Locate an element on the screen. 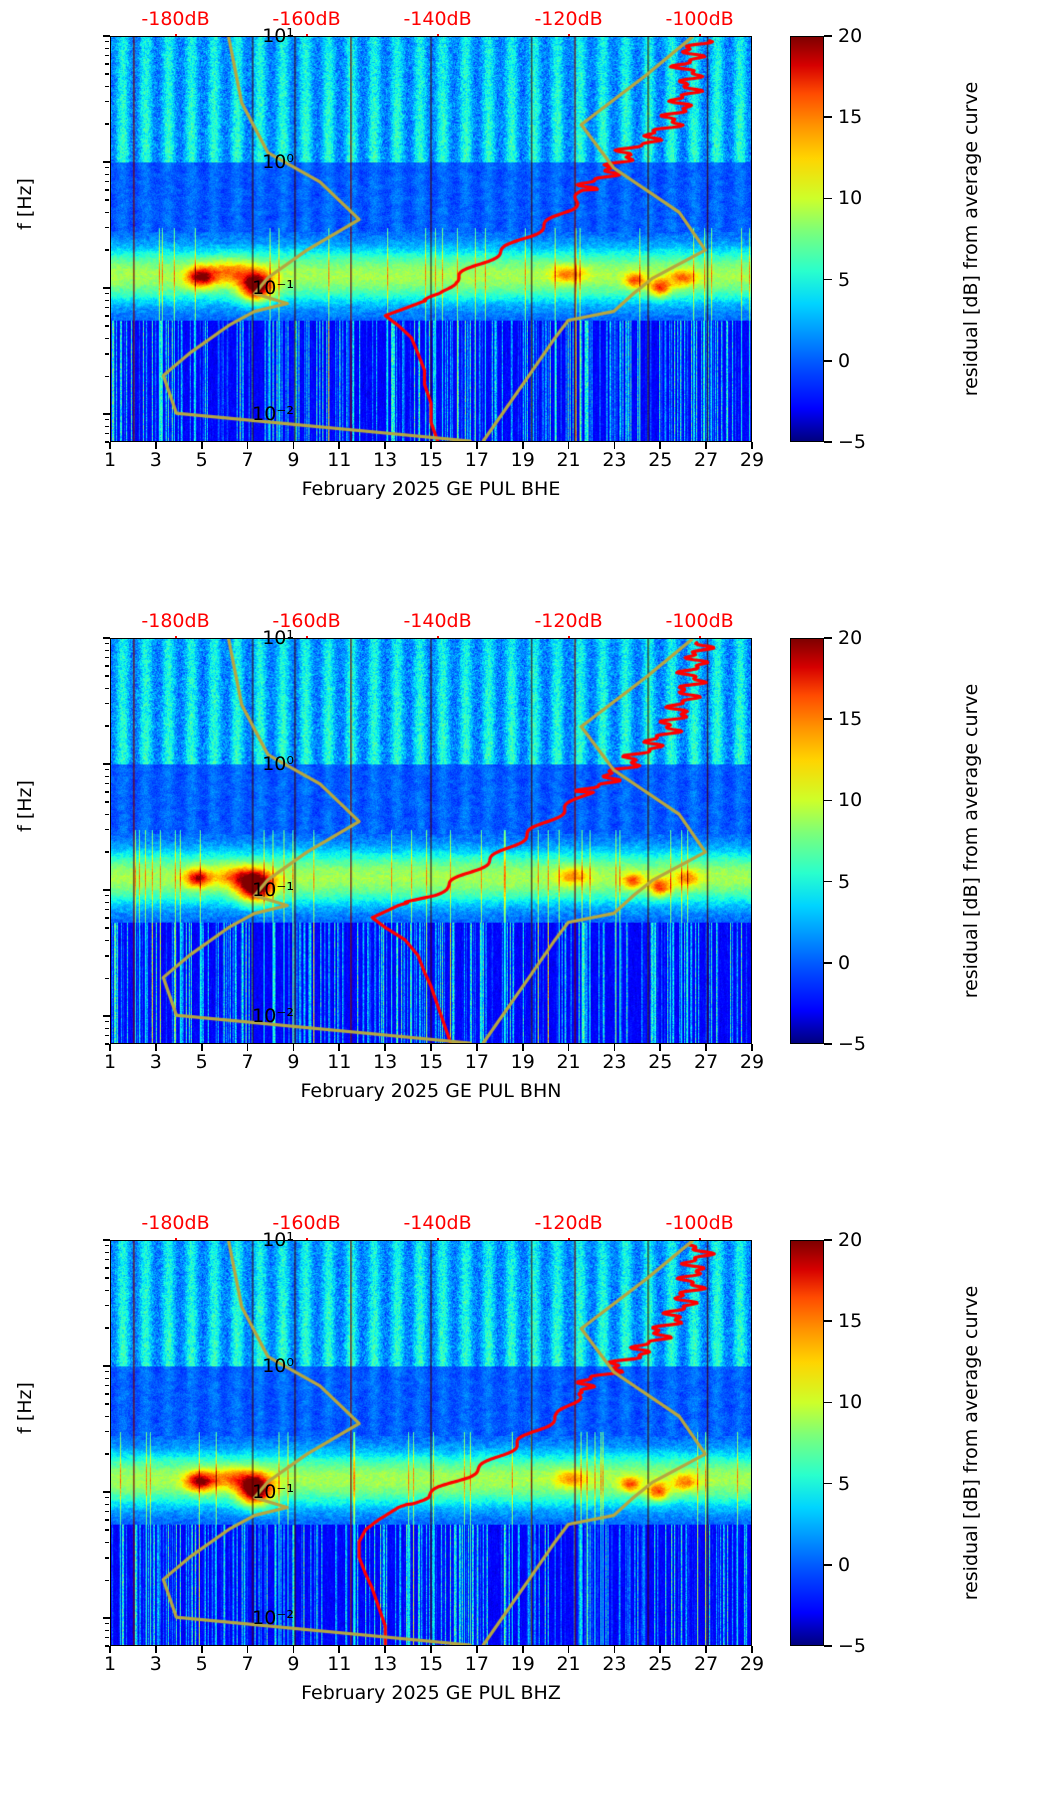  colorbar-tick-label: 20 is located at coordinates (850, 36).